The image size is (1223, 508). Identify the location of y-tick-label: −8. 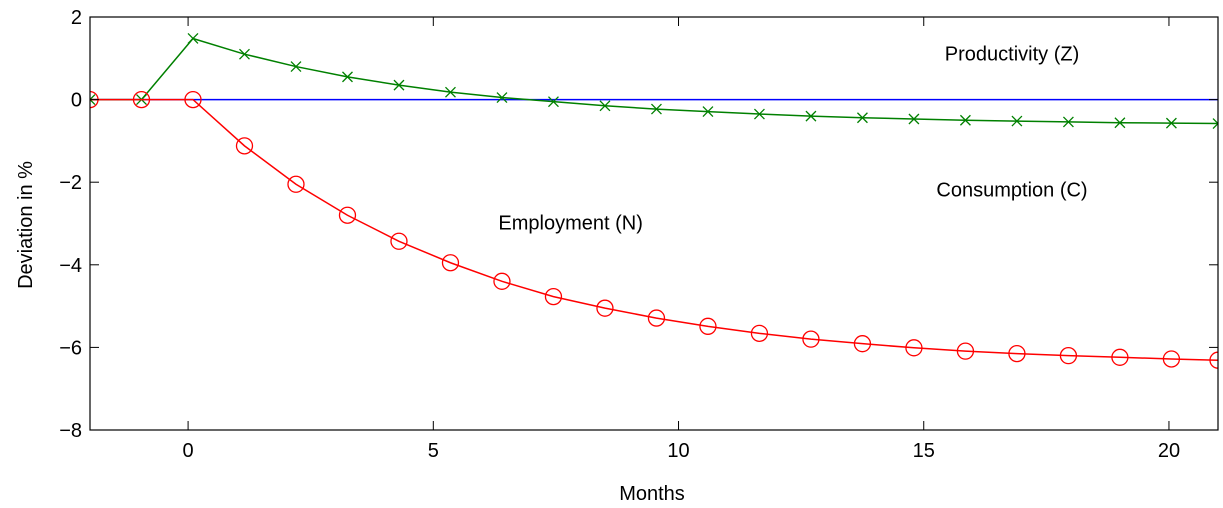
(70, 431).